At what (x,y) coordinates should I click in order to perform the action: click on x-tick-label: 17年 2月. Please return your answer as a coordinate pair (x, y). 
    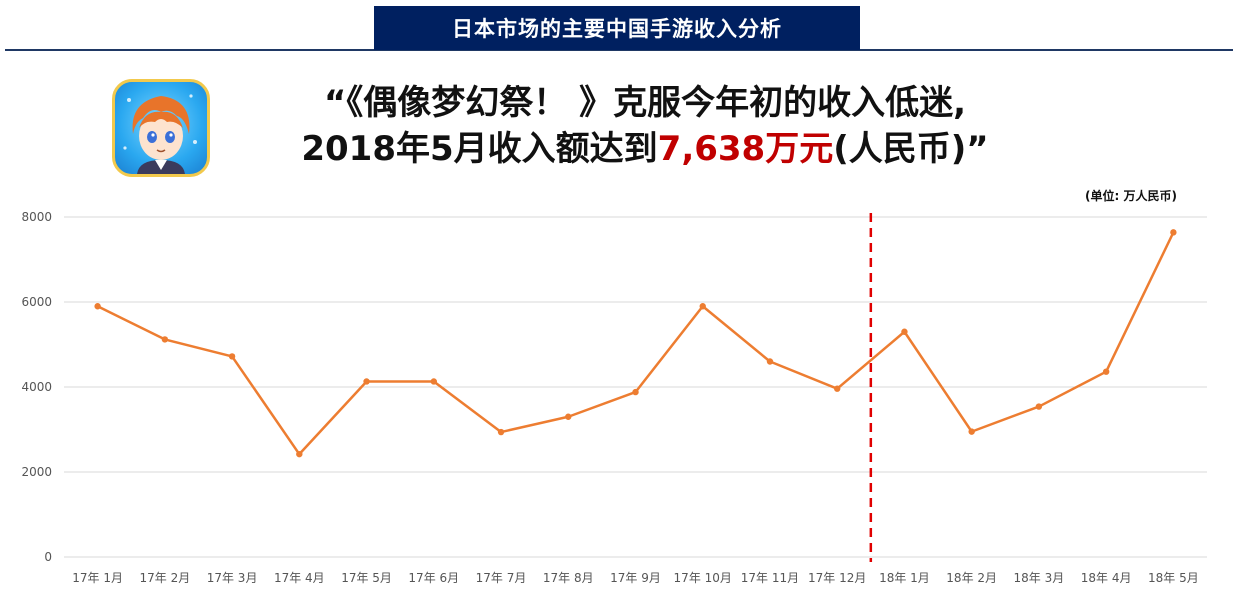
    Looking at the image, I should click on (164, 578).